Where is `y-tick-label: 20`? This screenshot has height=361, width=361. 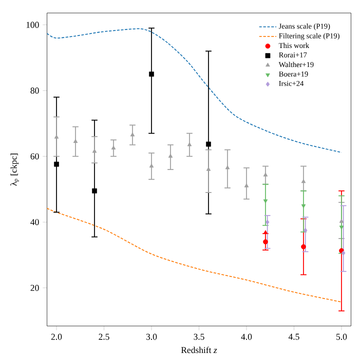
y-tick-label: 20 is located at coordinates (34, 287).